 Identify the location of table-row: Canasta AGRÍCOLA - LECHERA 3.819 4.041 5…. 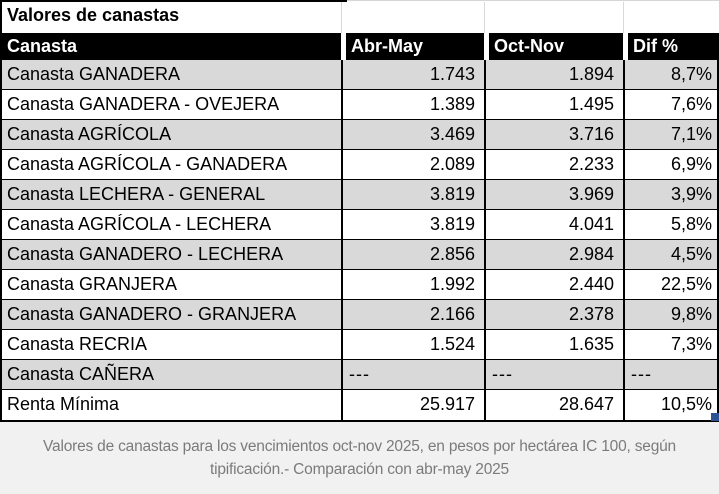
(359, 225).